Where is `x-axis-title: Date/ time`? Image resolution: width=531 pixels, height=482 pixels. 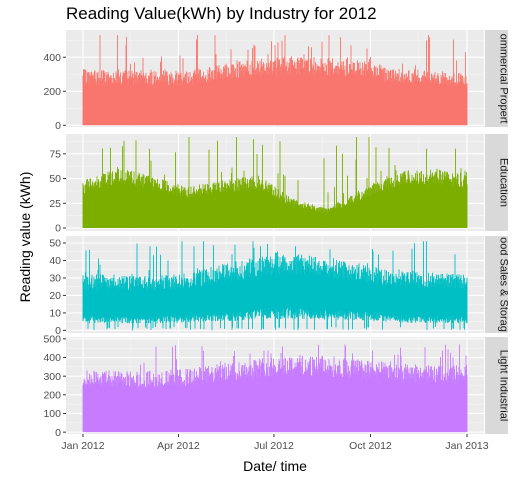 x-axis-title: Date/ time is located at coordinates (275, 466).